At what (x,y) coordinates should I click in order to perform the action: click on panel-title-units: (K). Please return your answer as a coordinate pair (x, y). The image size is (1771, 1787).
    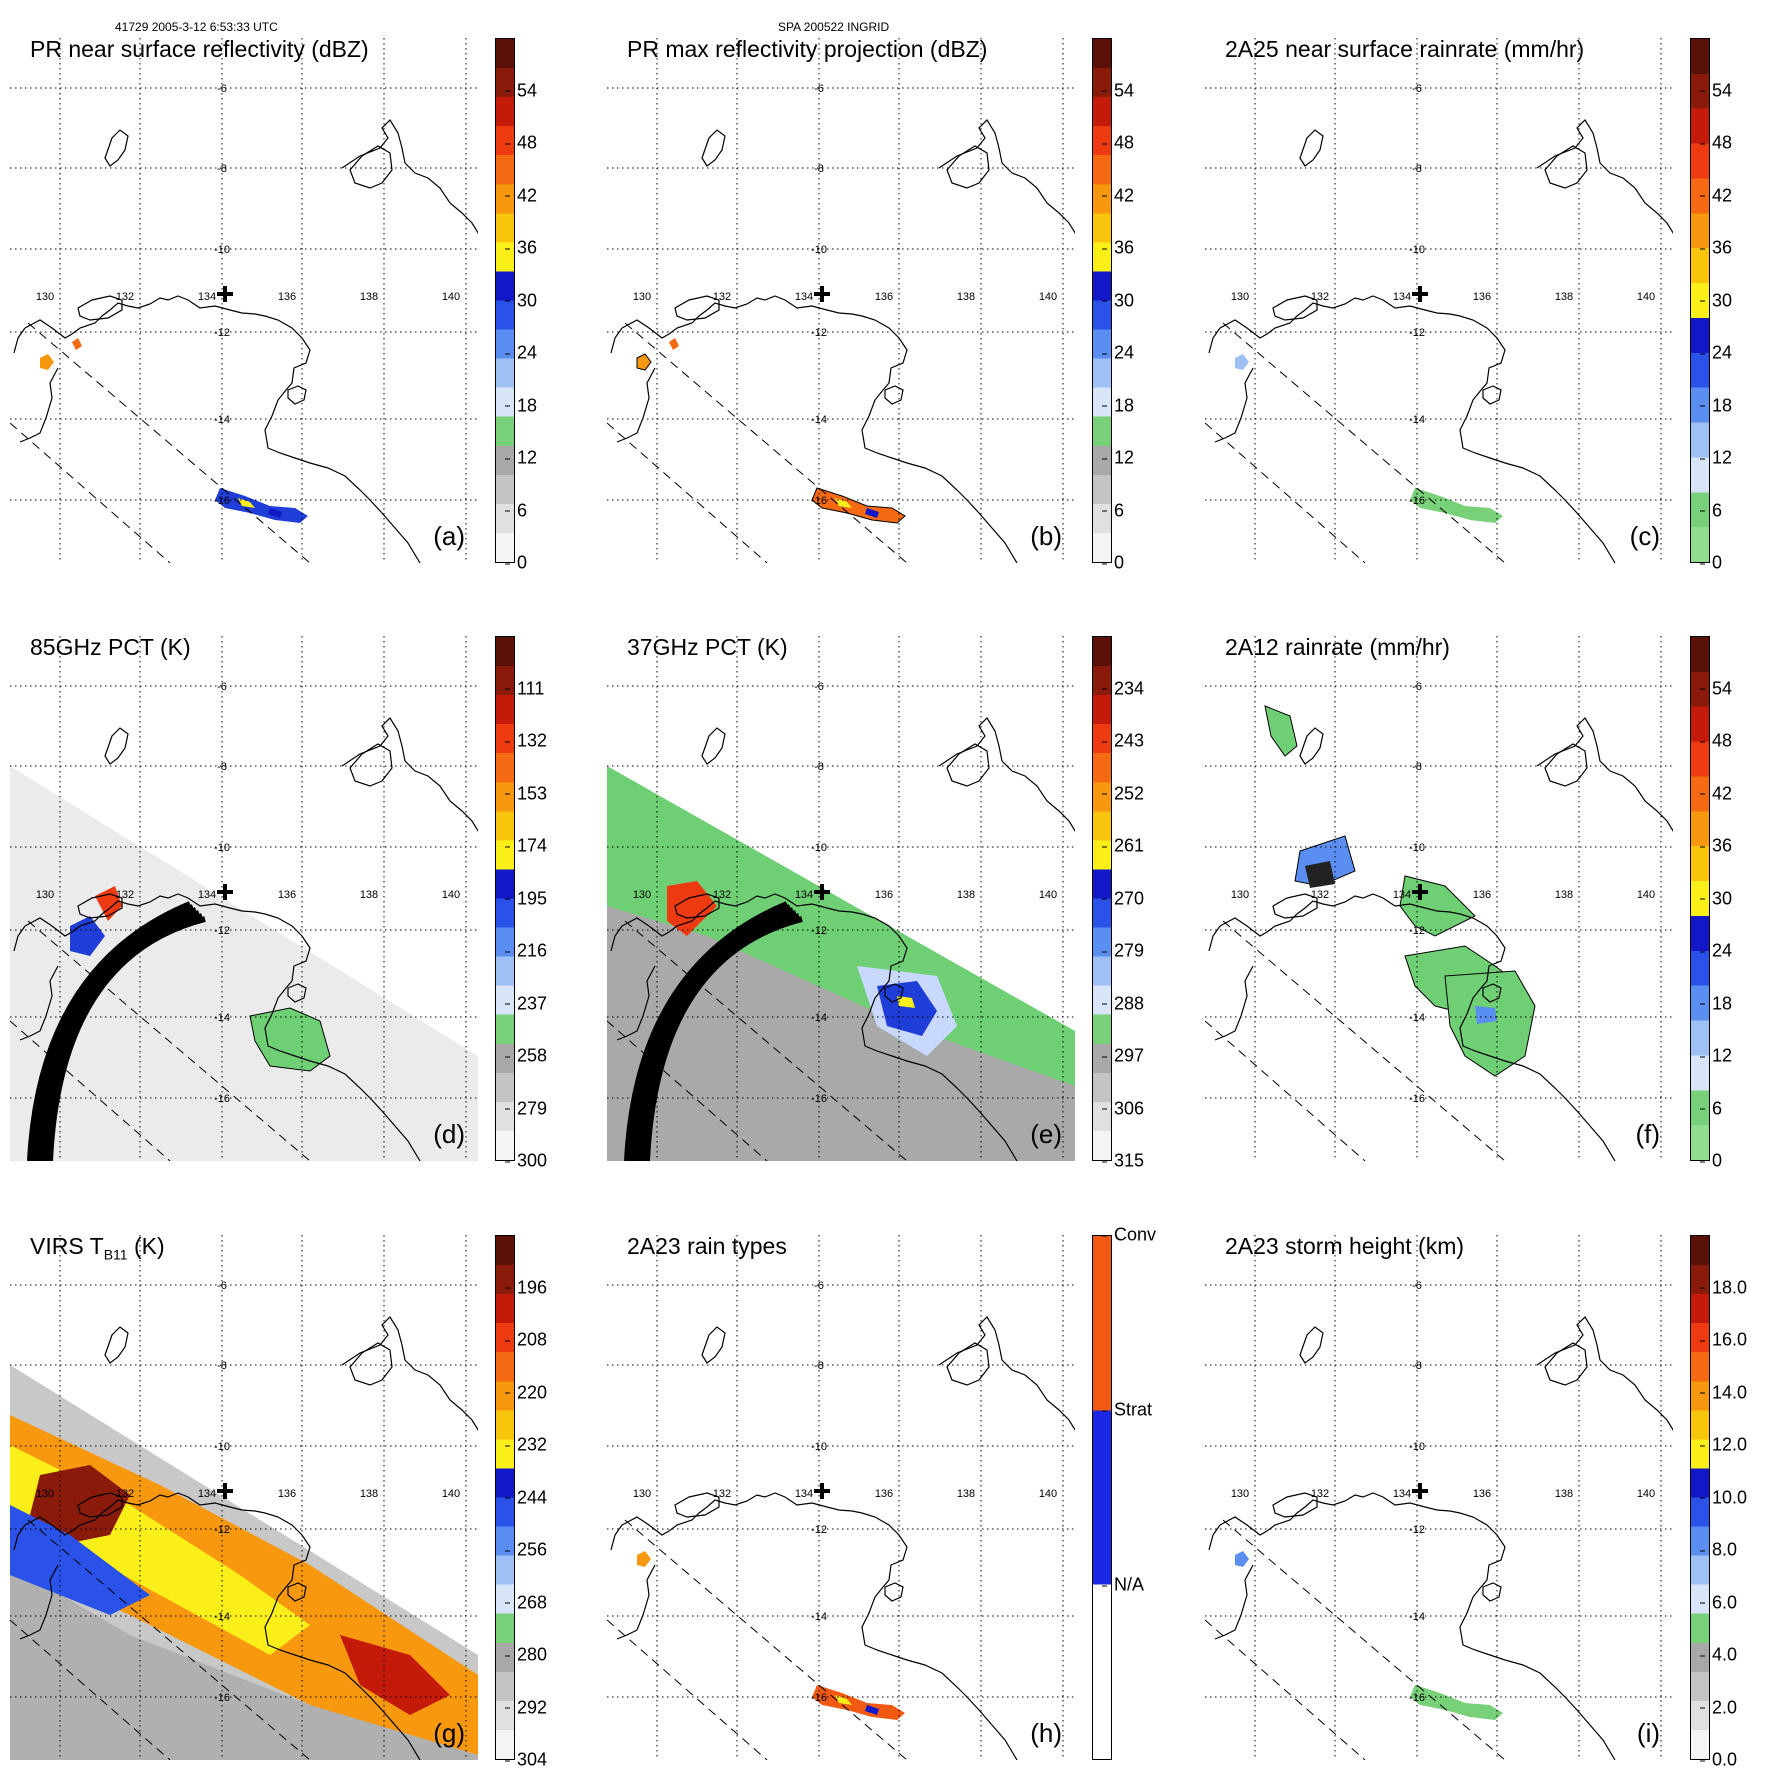
    Looking at the image, I should click on (146, 1246).